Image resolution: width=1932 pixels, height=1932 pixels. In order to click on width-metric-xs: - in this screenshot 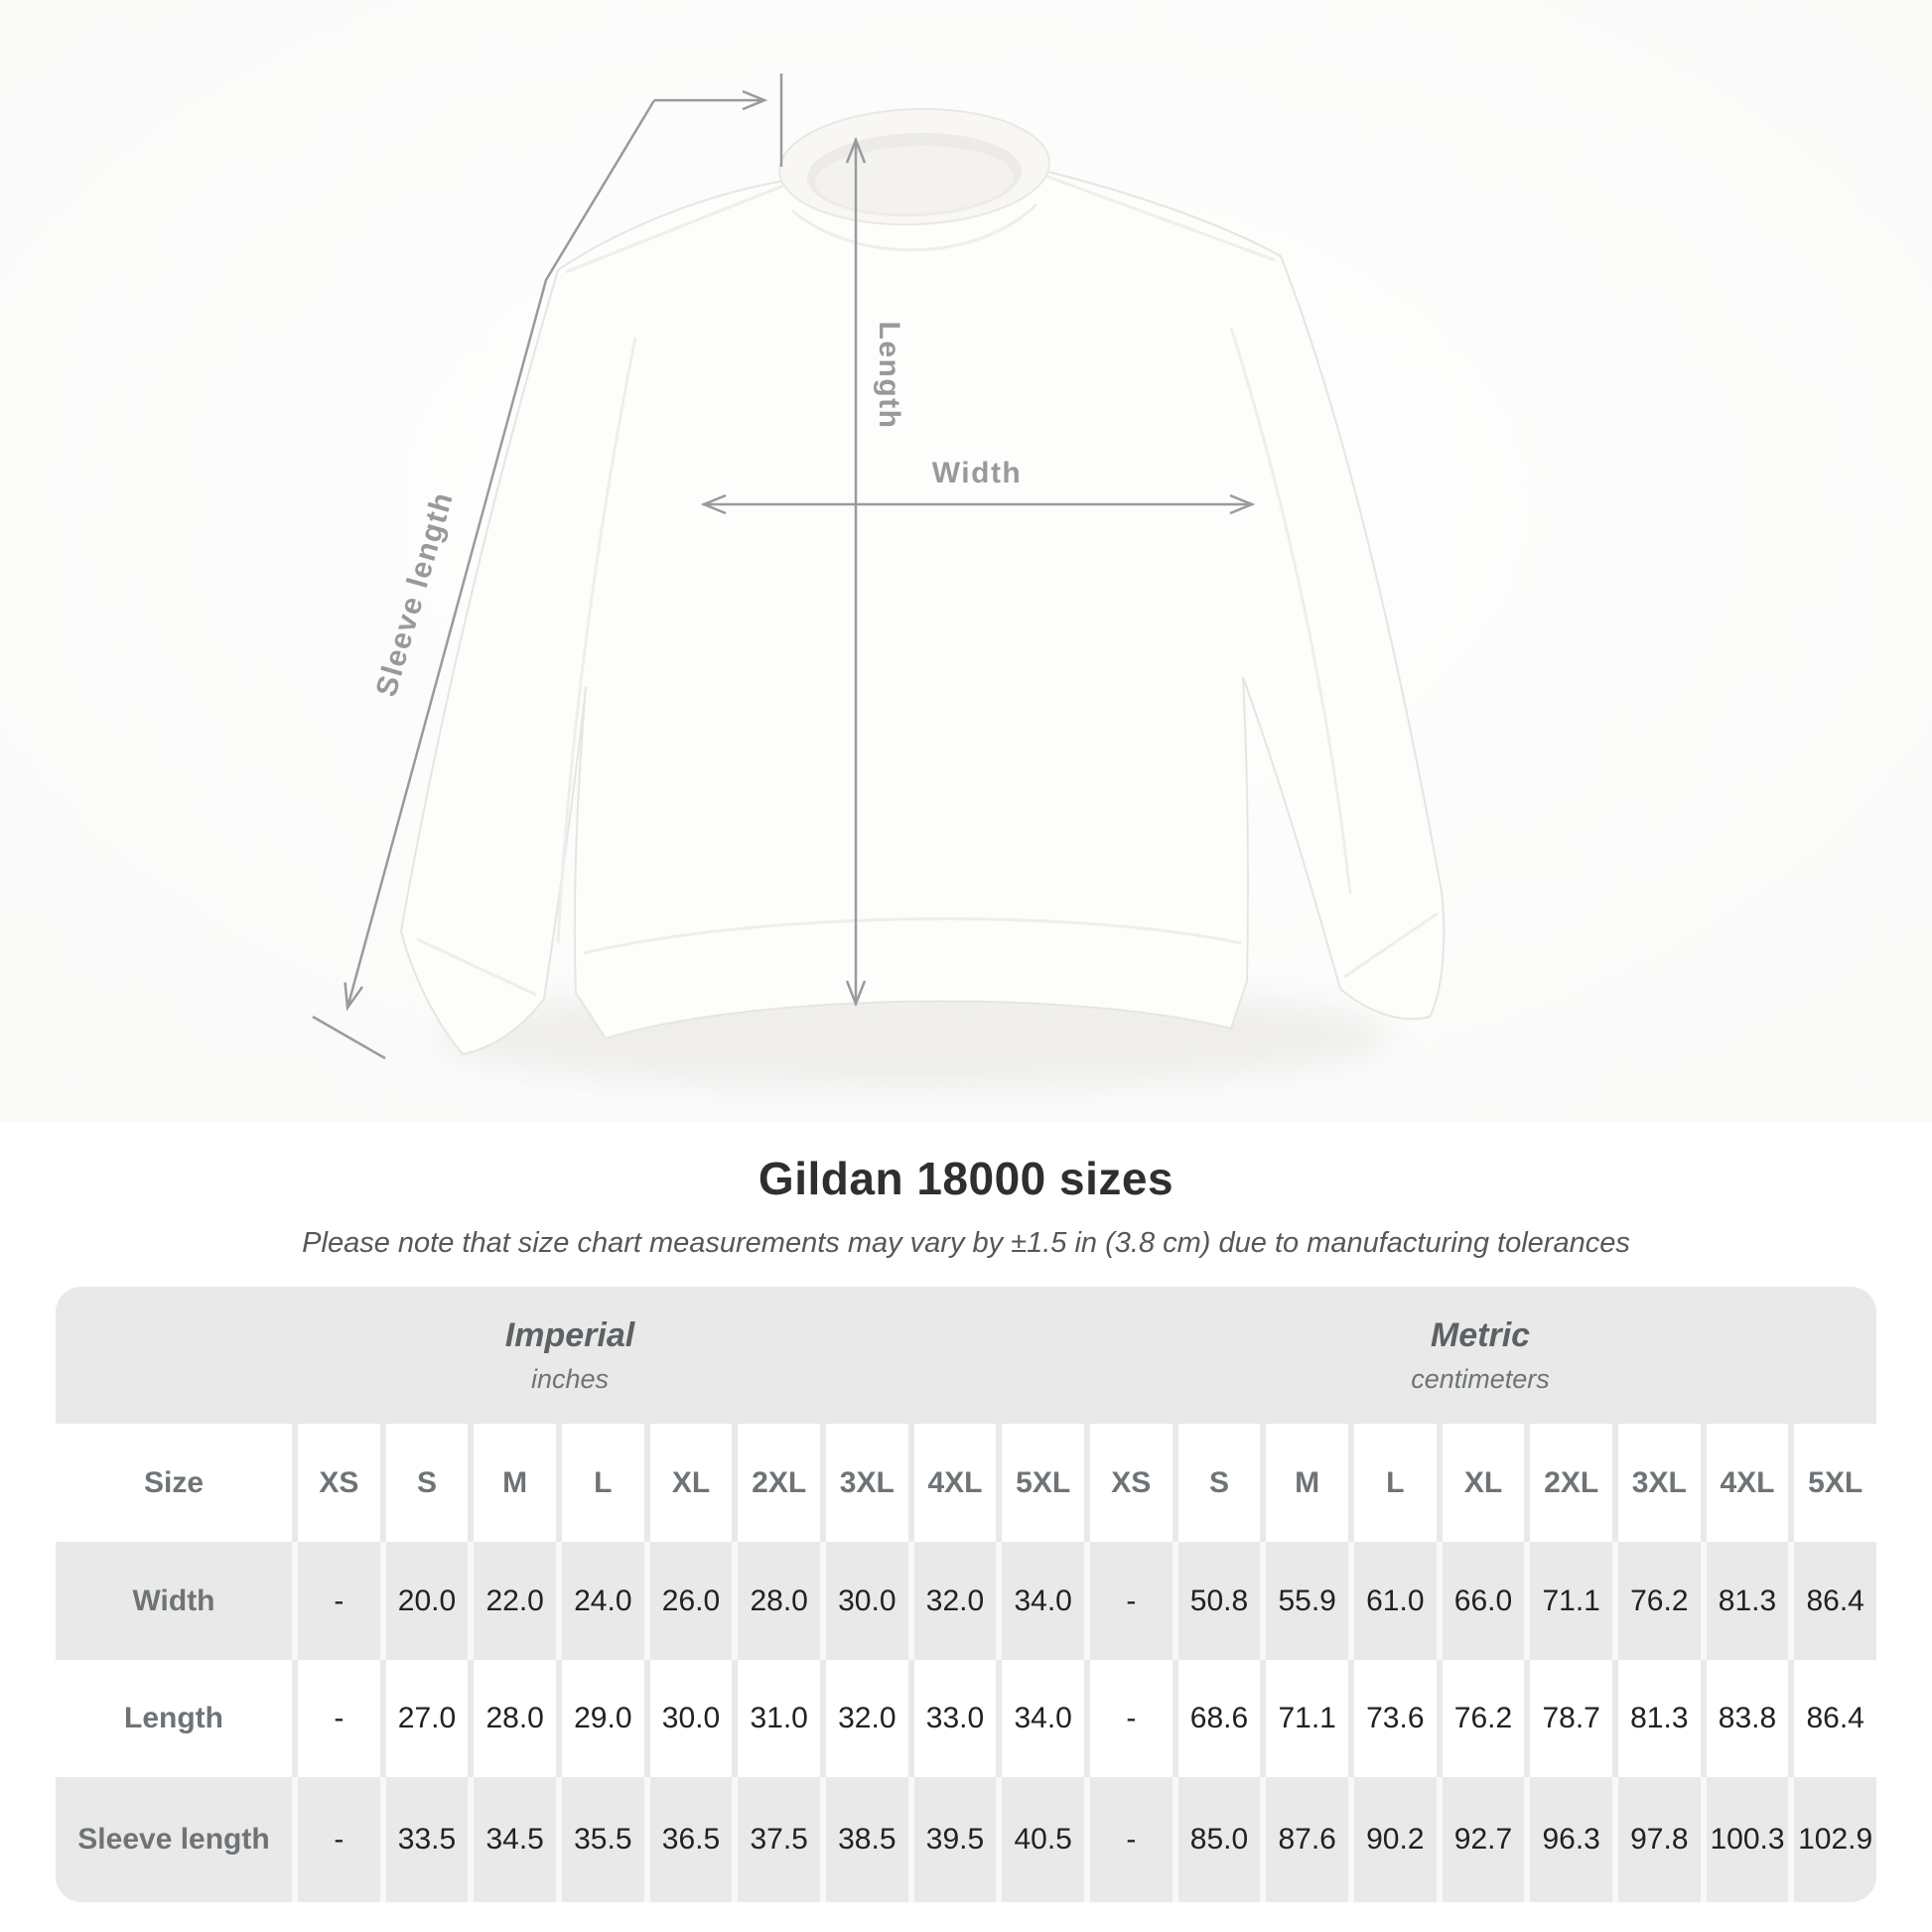, I will do `click(1128, 1601)`.